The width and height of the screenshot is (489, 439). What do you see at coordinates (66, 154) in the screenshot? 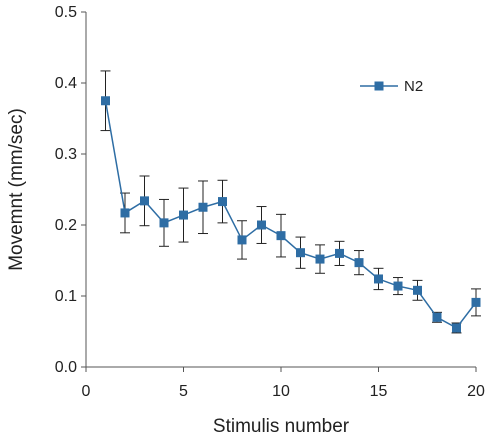
I see `y-tick-label: 0.3` at bounding box center [66, 154].